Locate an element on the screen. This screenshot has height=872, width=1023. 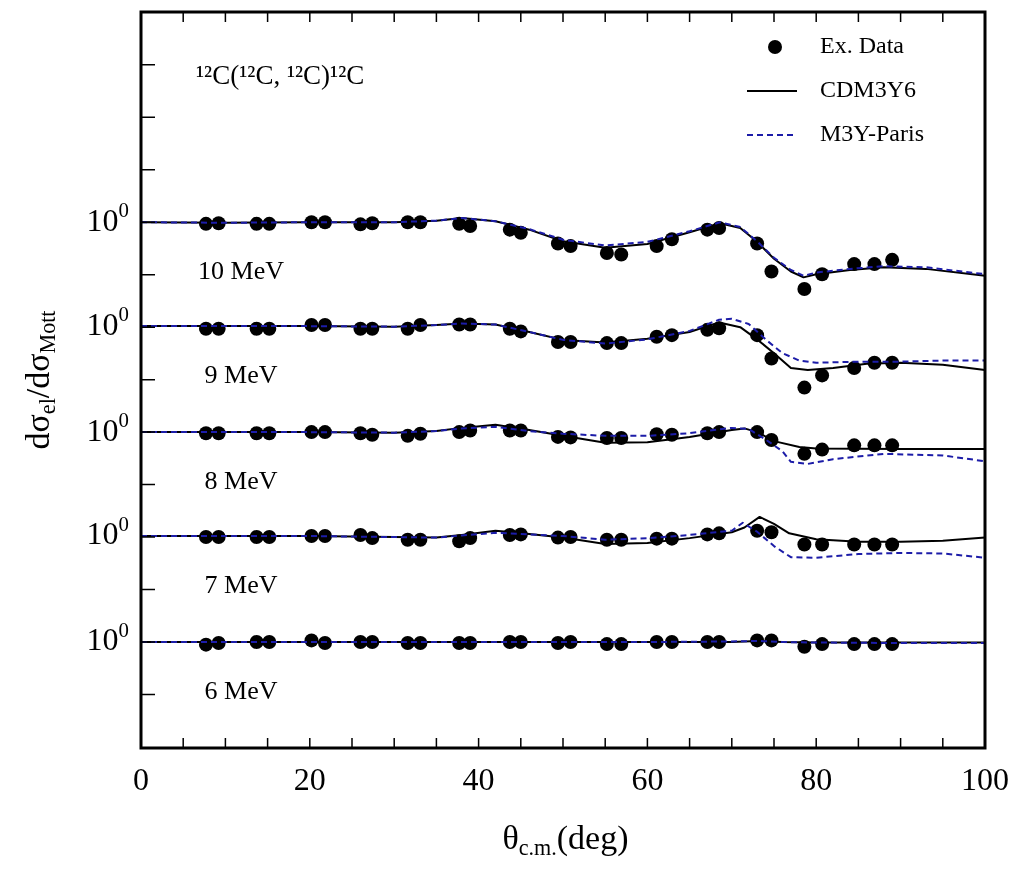
x-tick-label: 100 is located at coordinates (985, 778).